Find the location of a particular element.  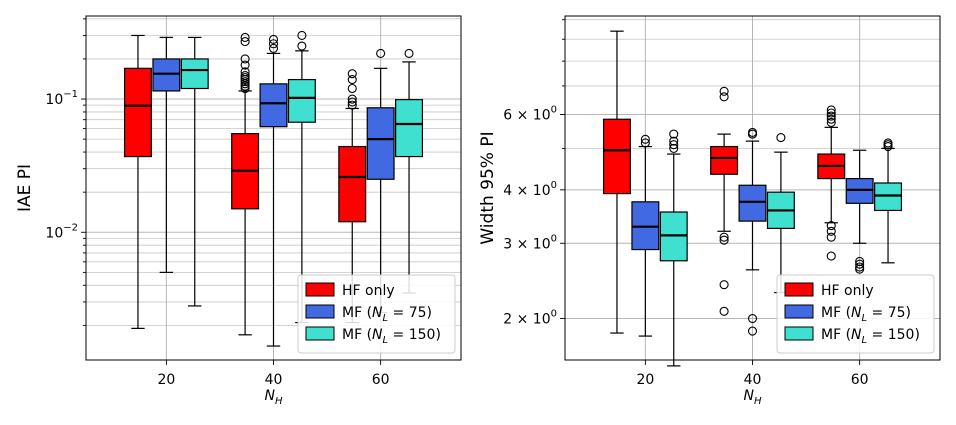

right-legend: HF only MF (NL = 75) MF (NL = 150) is located at coordinates (855, 314).